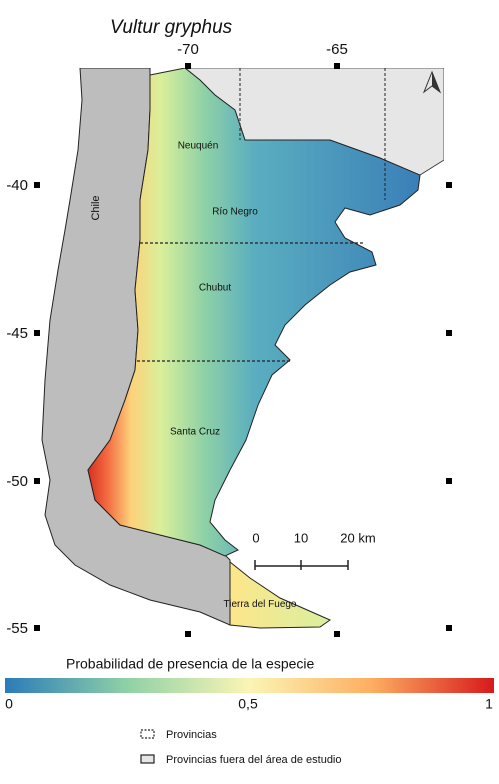 The width and height of the screenshot is (499, 784). I want to click on north-arrow, so click(432, 82).